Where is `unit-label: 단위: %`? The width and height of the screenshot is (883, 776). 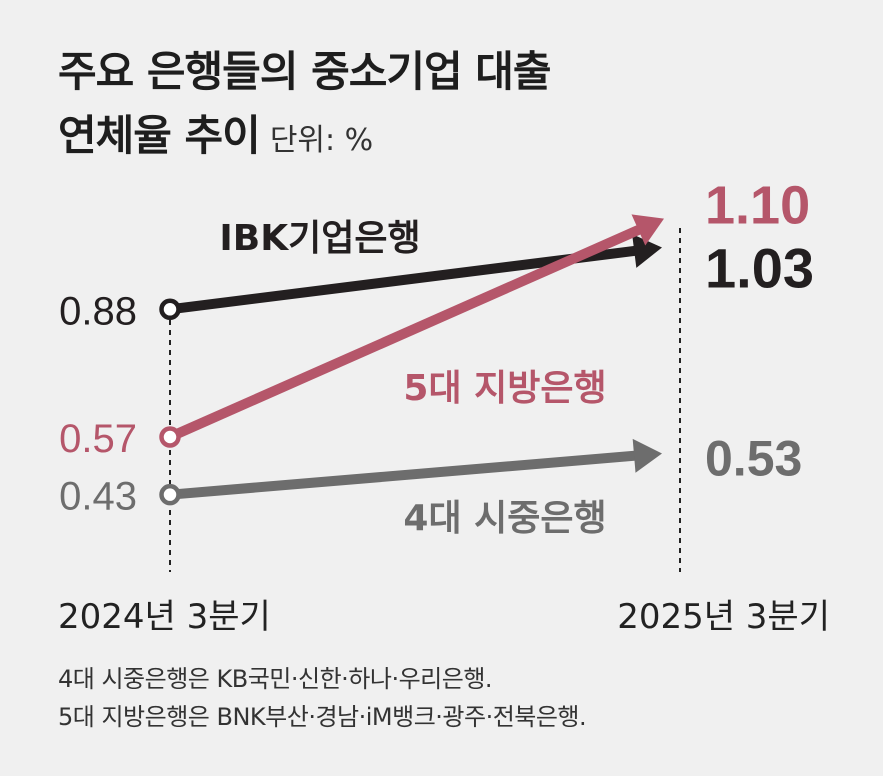
unit-label: 단위: % is located at coordinates (321, 140).